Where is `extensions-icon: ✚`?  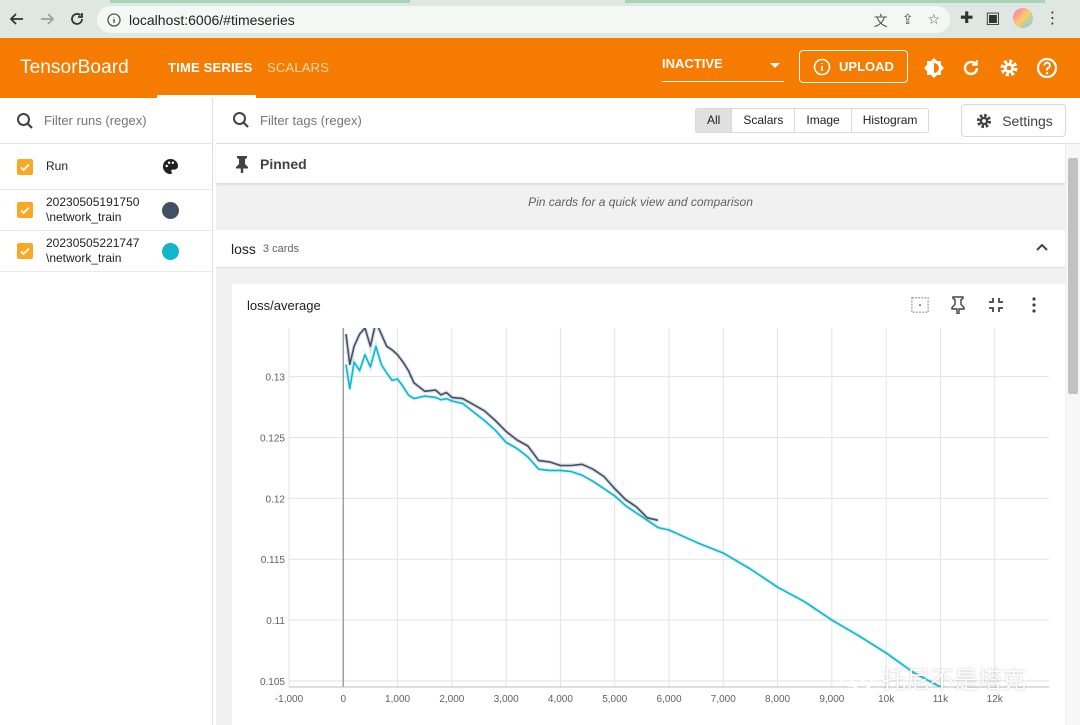 extensions-icon: ✚ is located at coordinates (967, 18).